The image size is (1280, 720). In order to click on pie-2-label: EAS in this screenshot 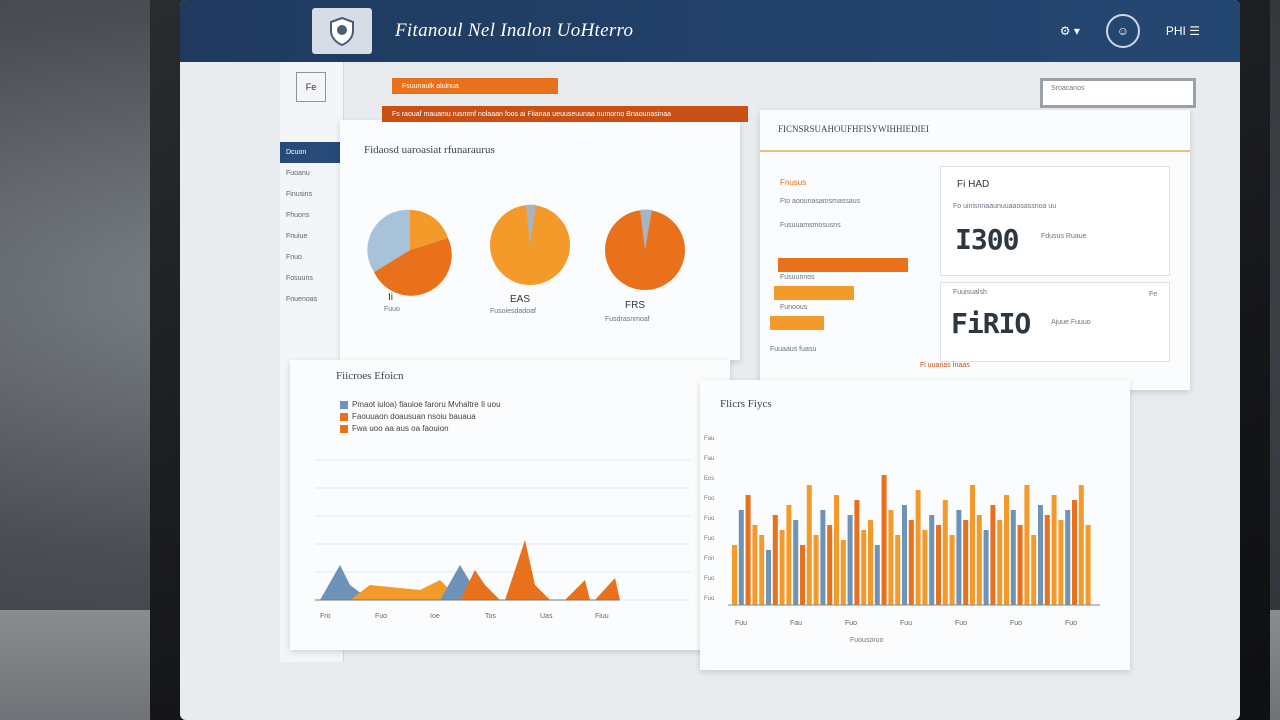, I will do `click(520, 299)`.